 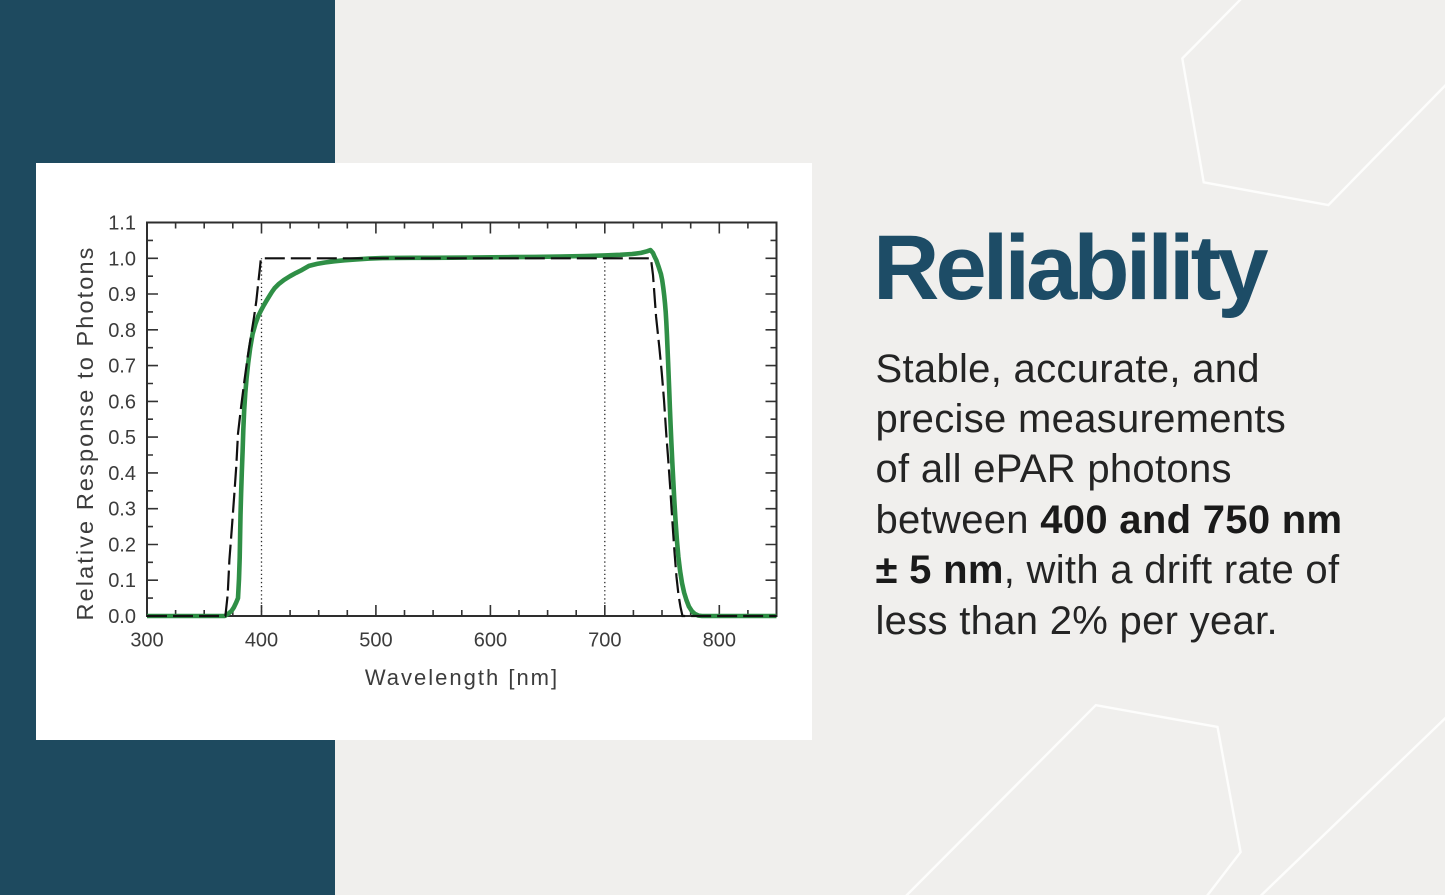 What do you see at coordinates (261, 641) in the screenshot?
I see `svg-text: 400` at bounding box center [261, 641].